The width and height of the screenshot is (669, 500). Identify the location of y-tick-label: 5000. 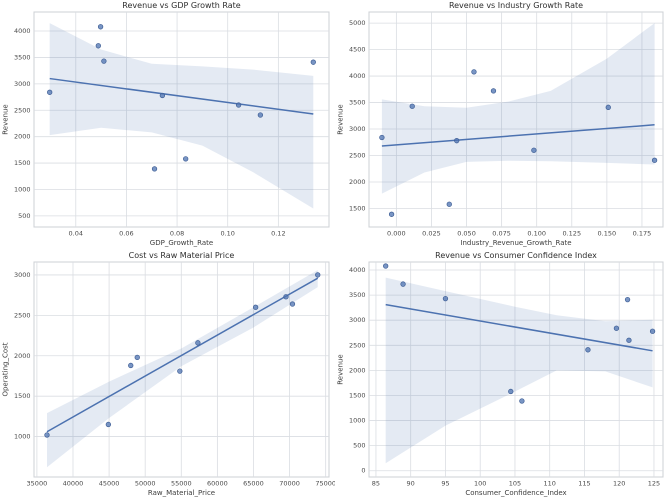
(357, 23).